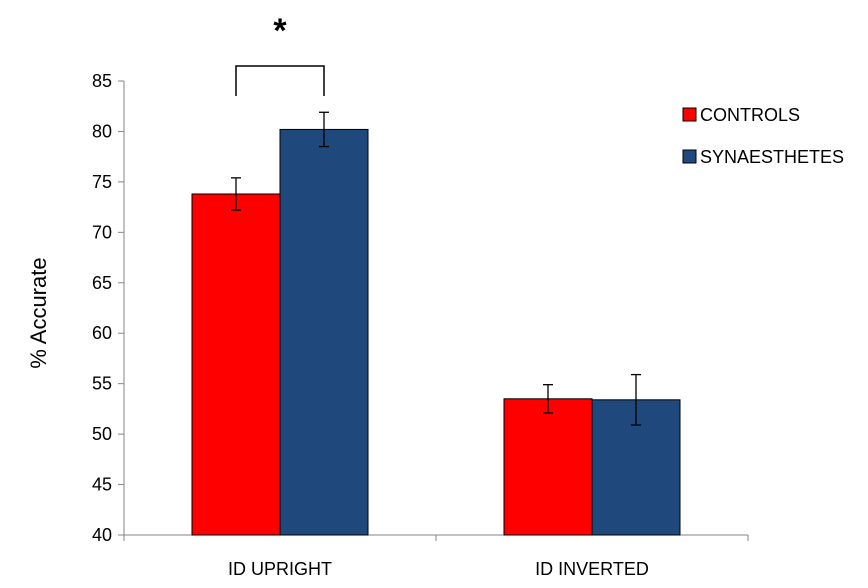 This screenshot has width=868, height=588. Describe the element at coordinates (102, 384) in the screenshot. I see `y-tick-label: 55` at that location.